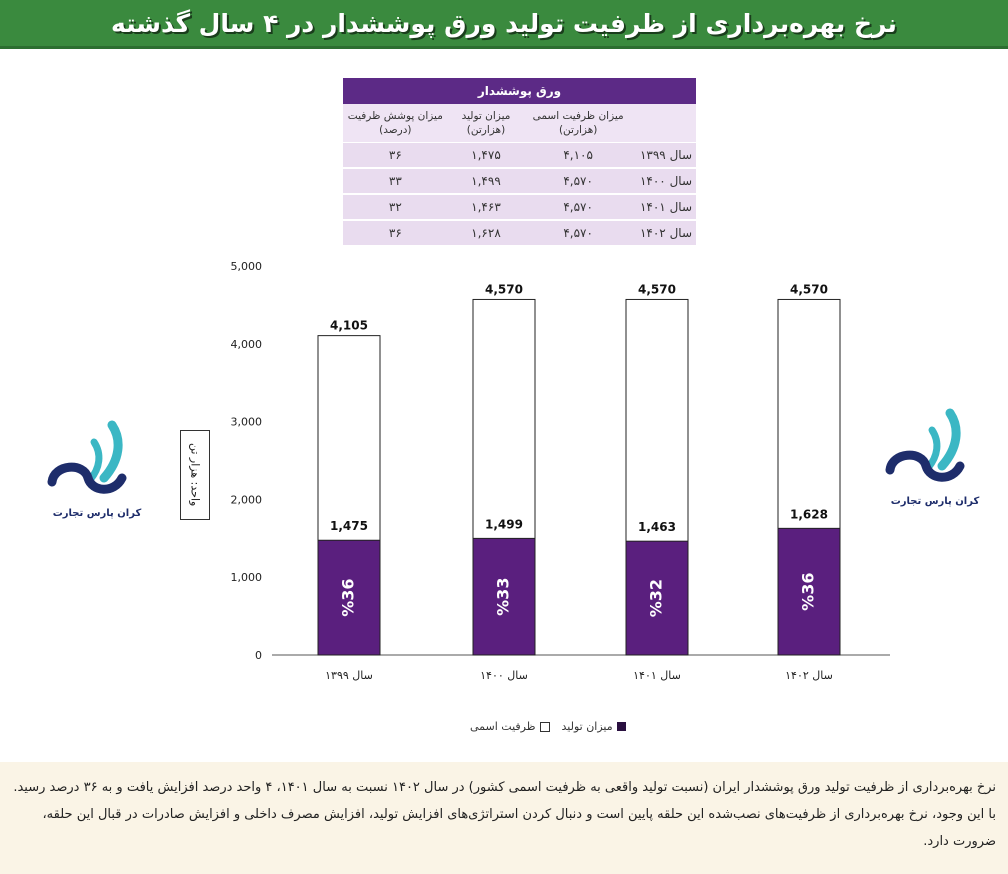 The width and height of the screenshot is (1008, 874). I want to click on y-axis-unit-box: واحد: هزار تن, so click(195, 475).